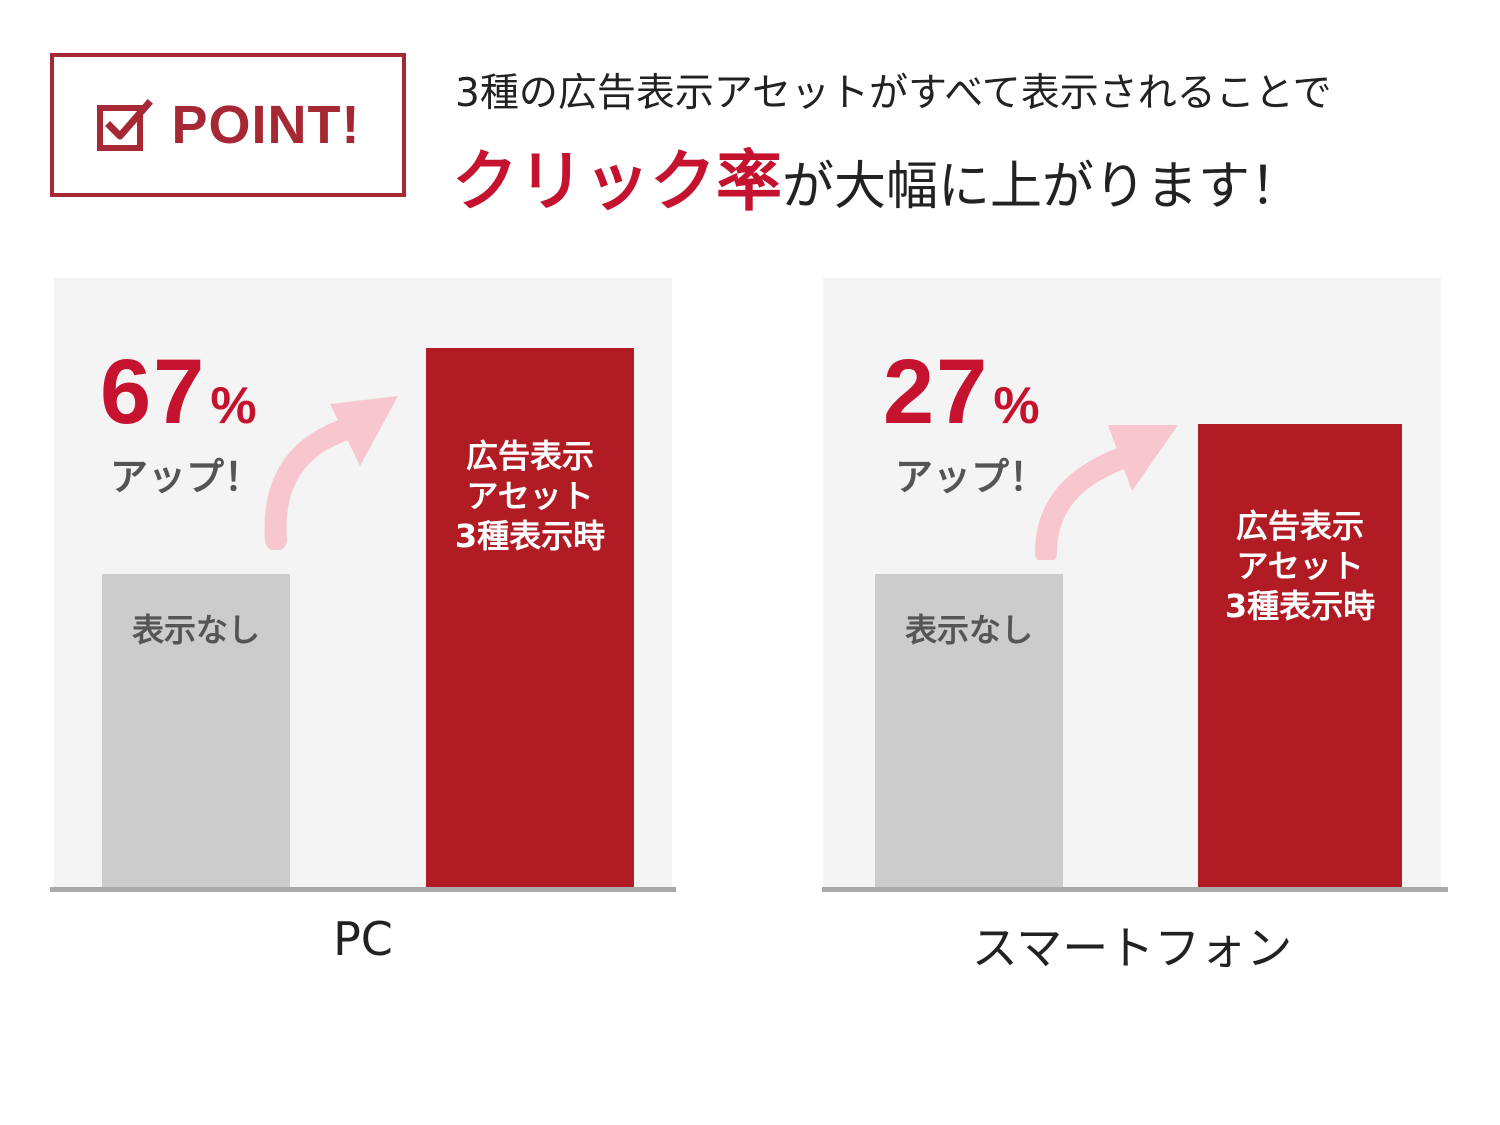  Describe the element at coordinates (893, 93) in the screenshot. I see `headline-line-1: 3種の広告表示アセットがすべて表示されることで` at that location.